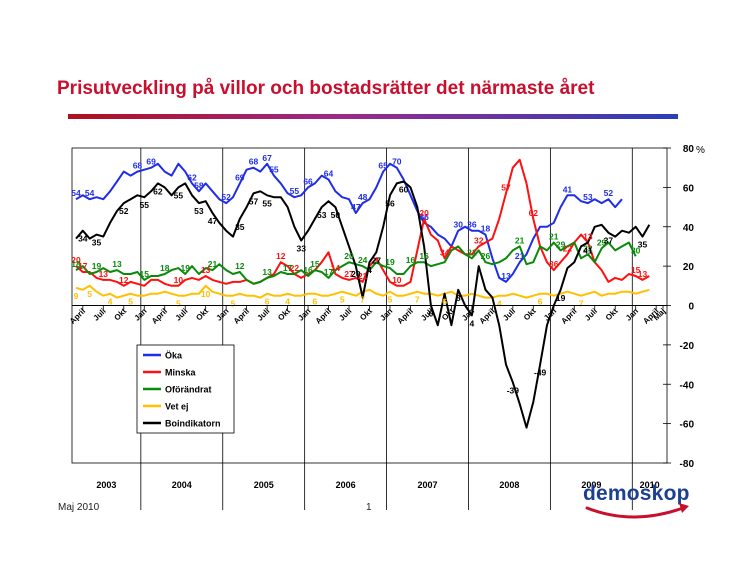 This screenshot has width=746, height=576. I want to click on data-label: 65, so click(383, 166).